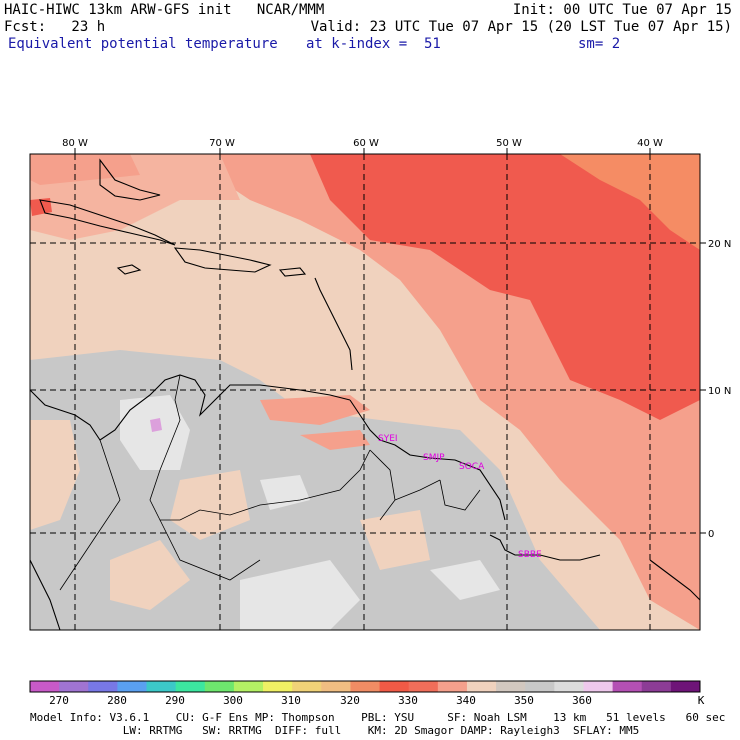  What do you see at coordinates (701, 700) in the screenshot?
I see `colorbar-unit: K` at bounding box center [701, 700].